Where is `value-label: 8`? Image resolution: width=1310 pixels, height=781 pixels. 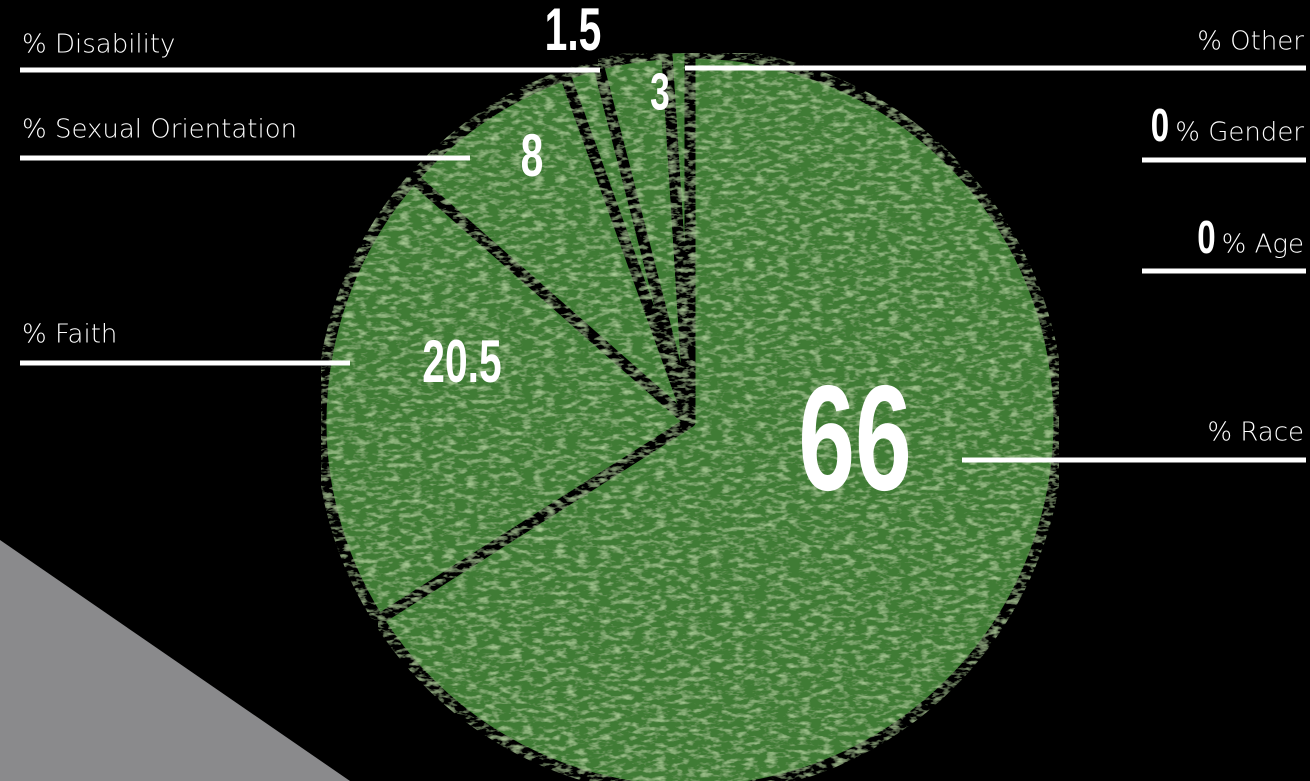 value-label: 8 is located at coordinates (532, 155).